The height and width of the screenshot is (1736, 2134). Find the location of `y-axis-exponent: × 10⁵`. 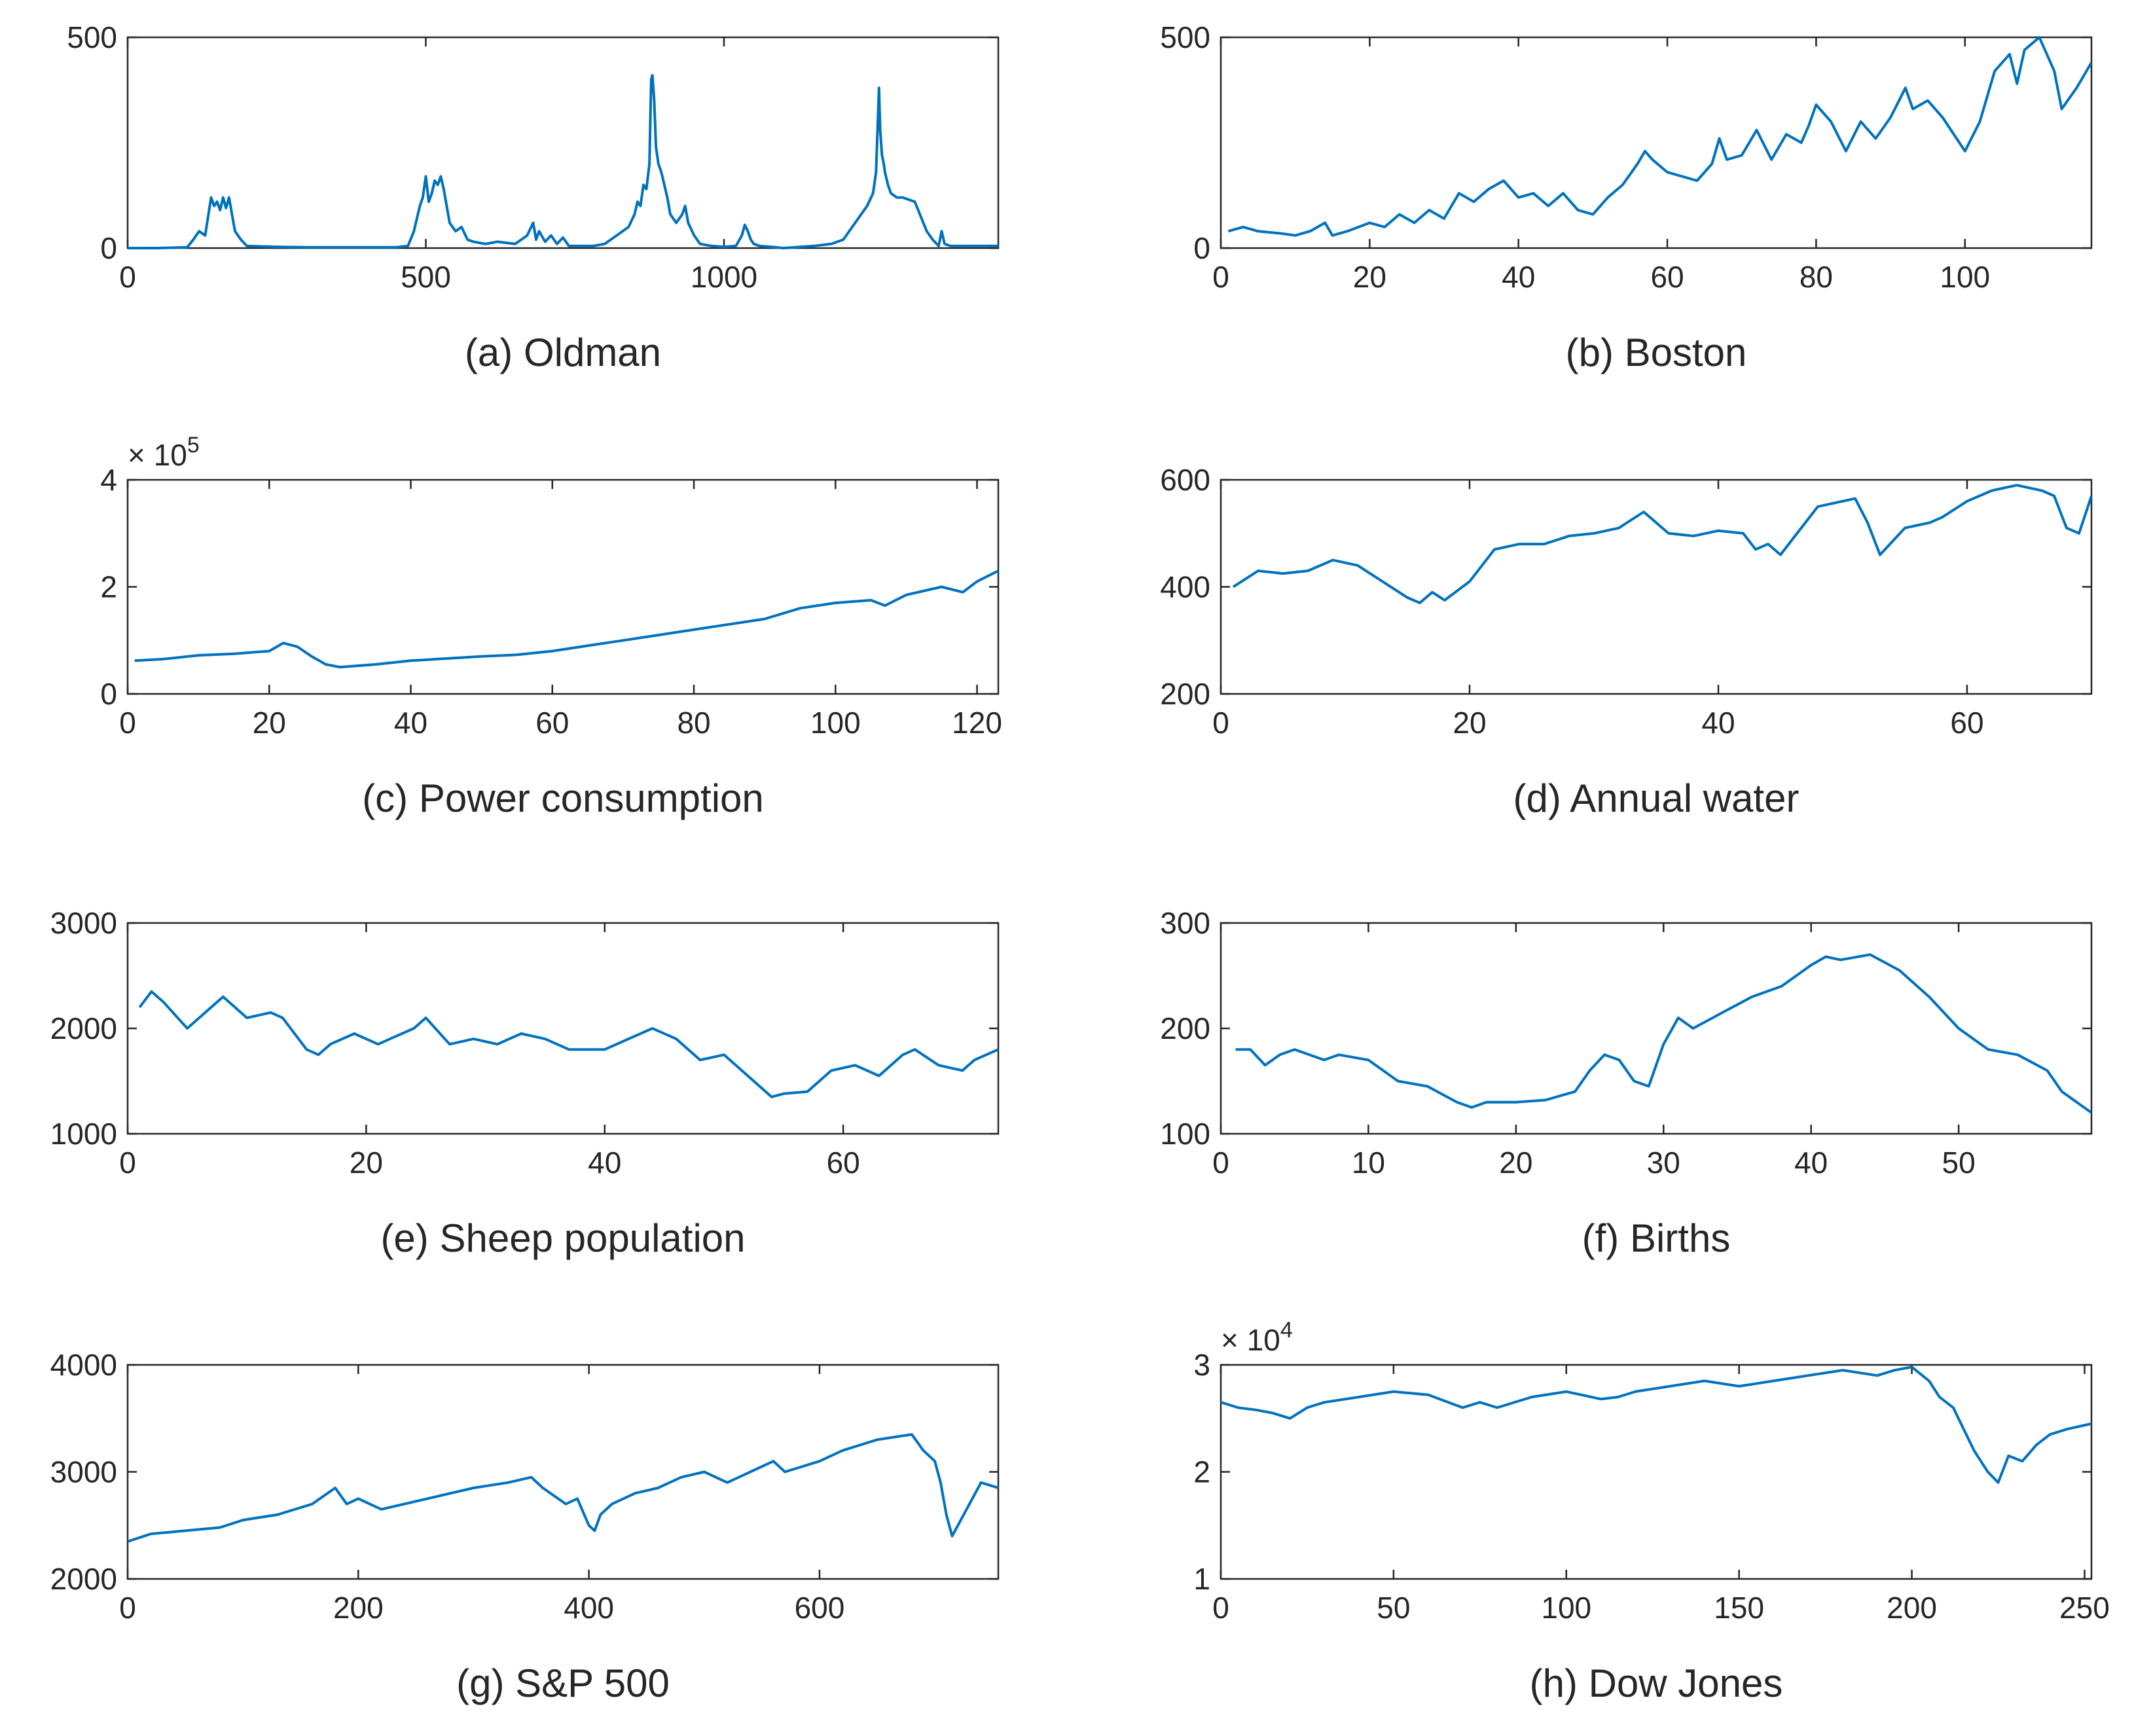

y-axis-exponent: × 10⁵ is located at coordinates (164, 453).